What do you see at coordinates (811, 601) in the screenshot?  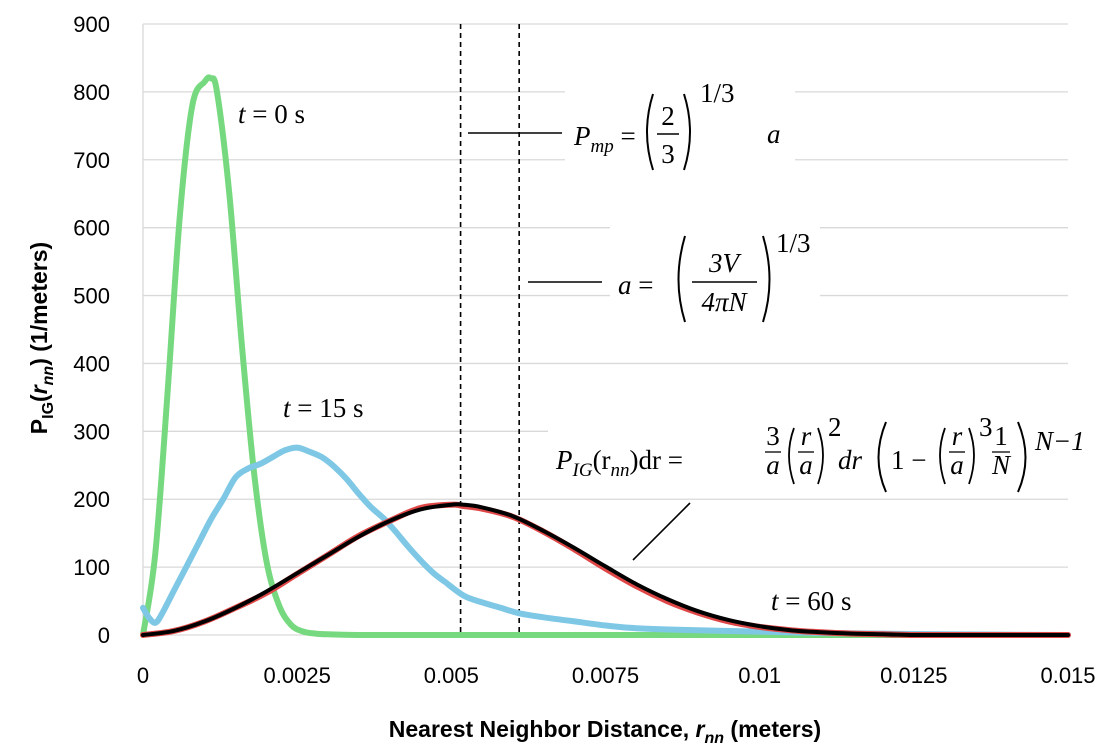 I see `label-t60: t = 60 s` at bounding box center [811, 601].